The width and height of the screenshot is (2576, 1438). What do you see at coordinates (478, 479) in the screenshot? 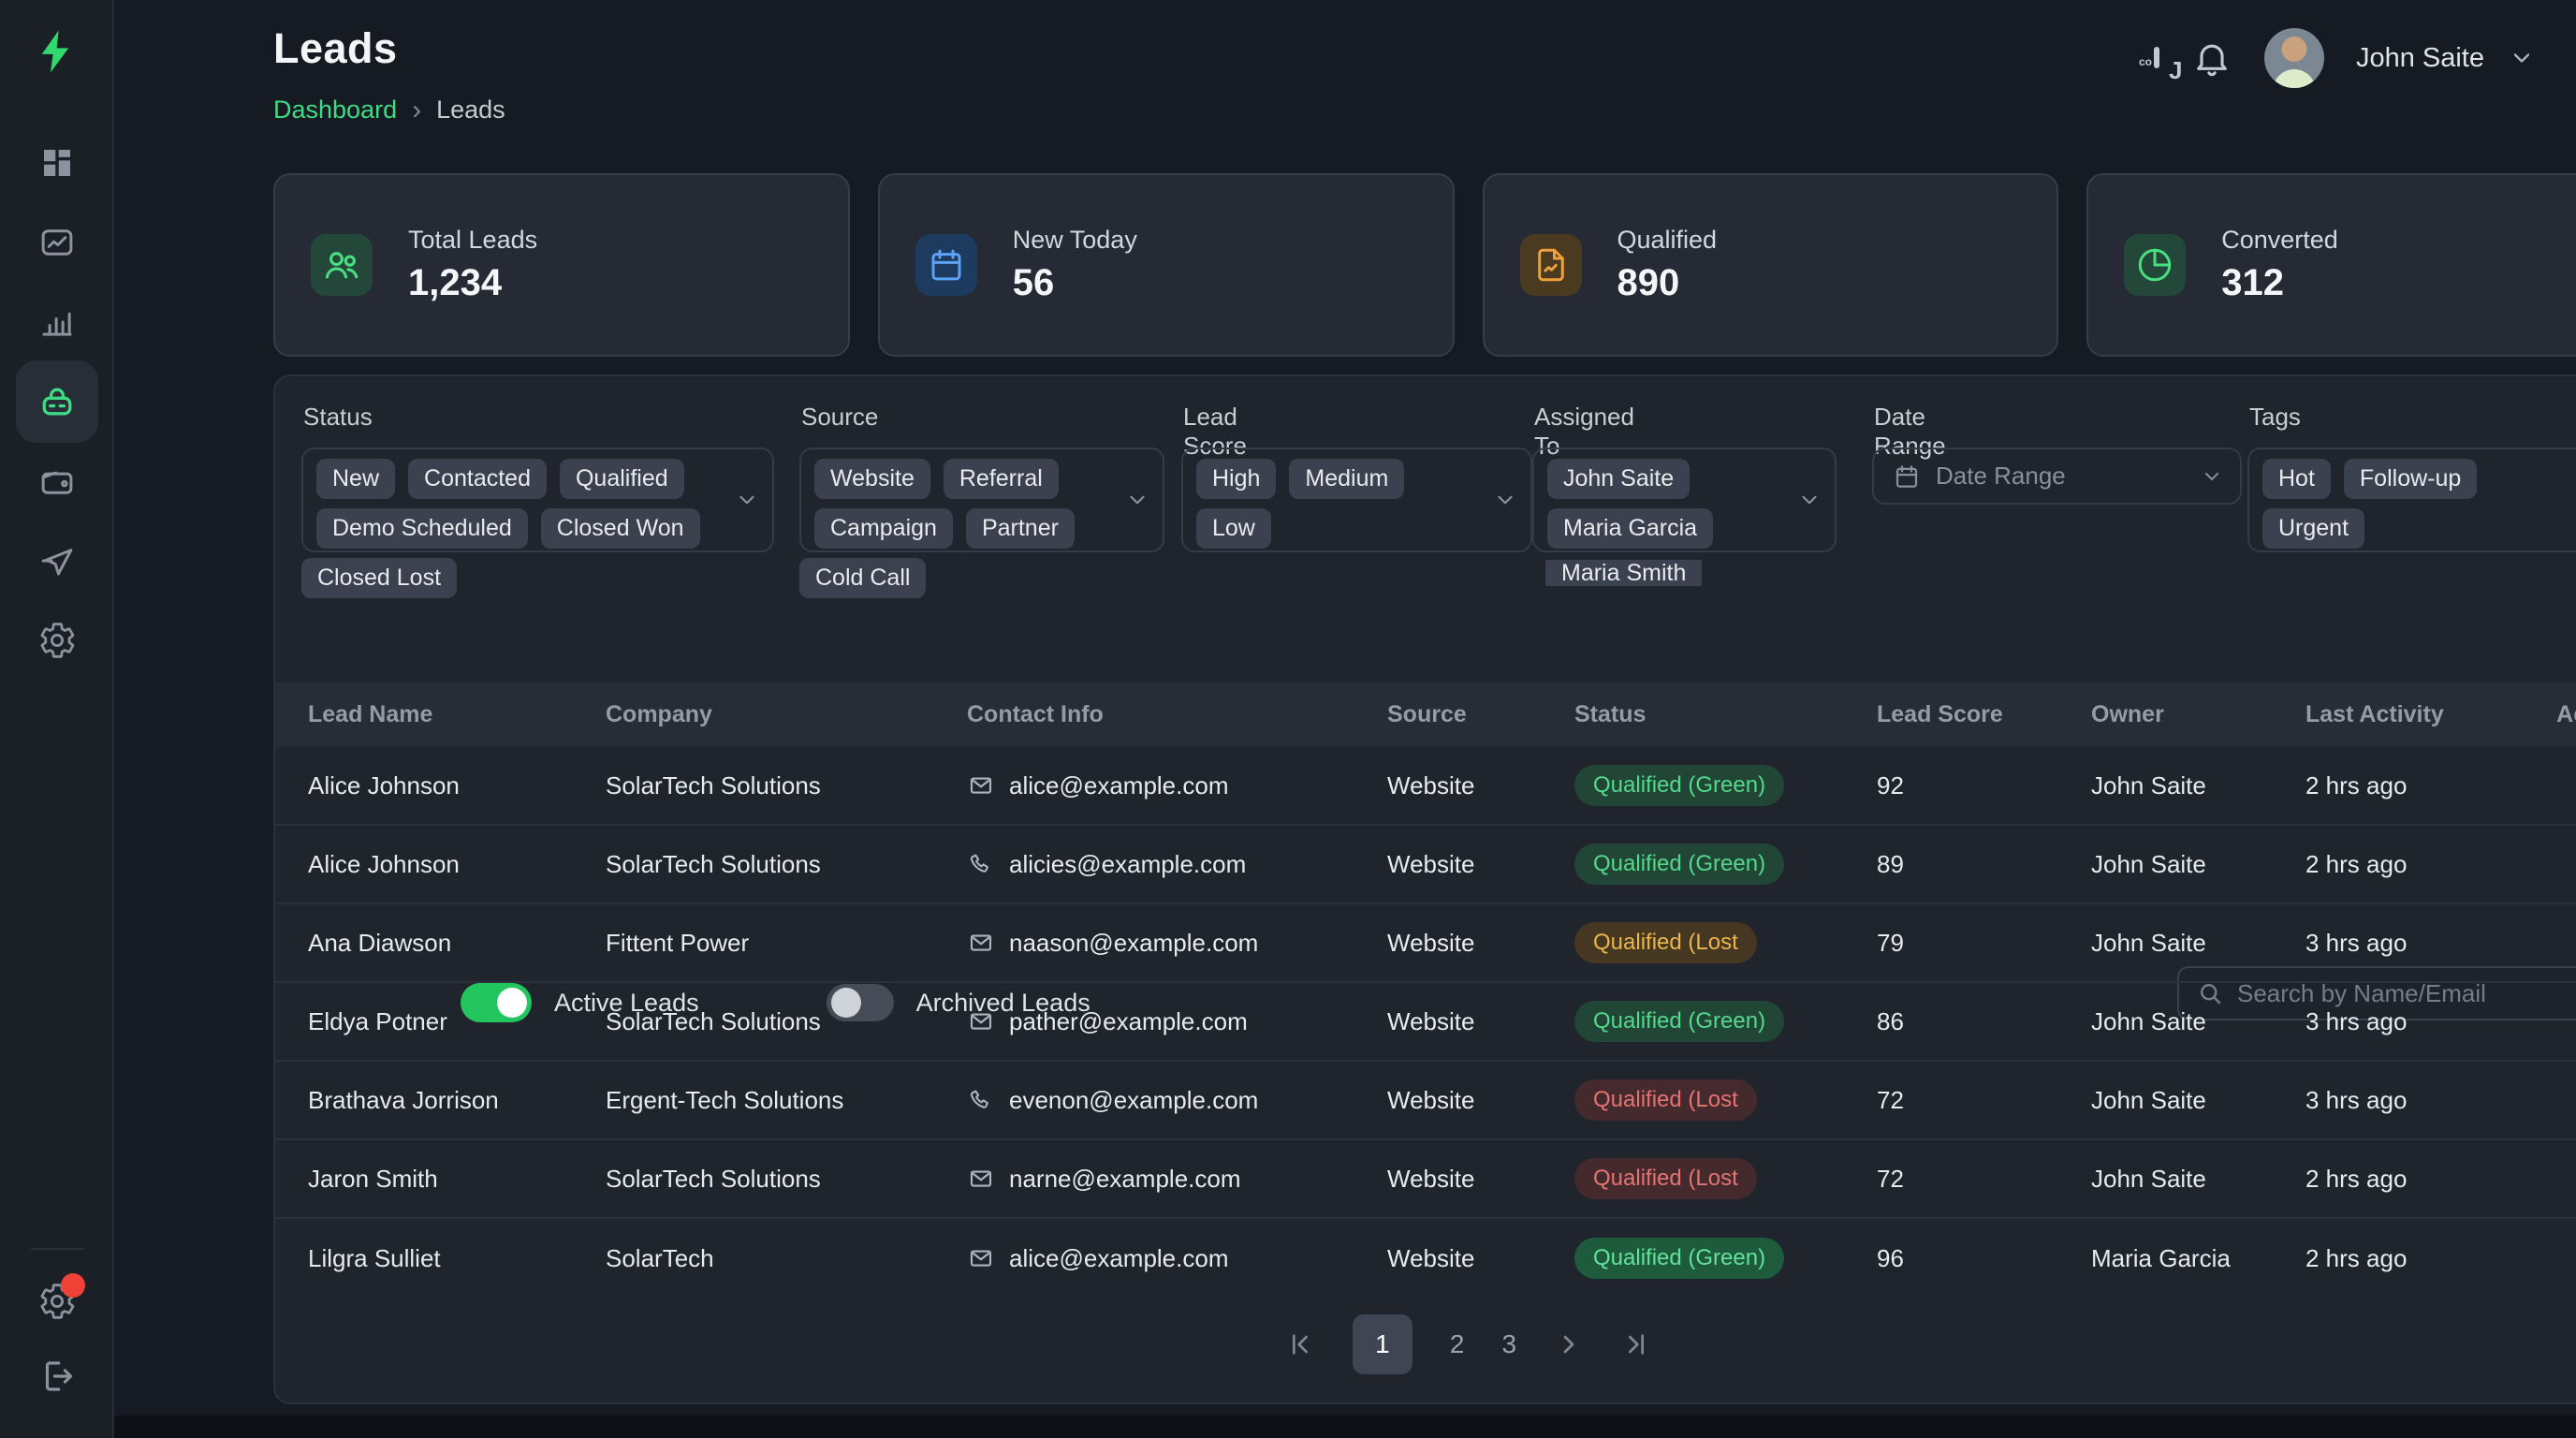
I see `filter-chip: Contacted` at bounding box center [478, 479].